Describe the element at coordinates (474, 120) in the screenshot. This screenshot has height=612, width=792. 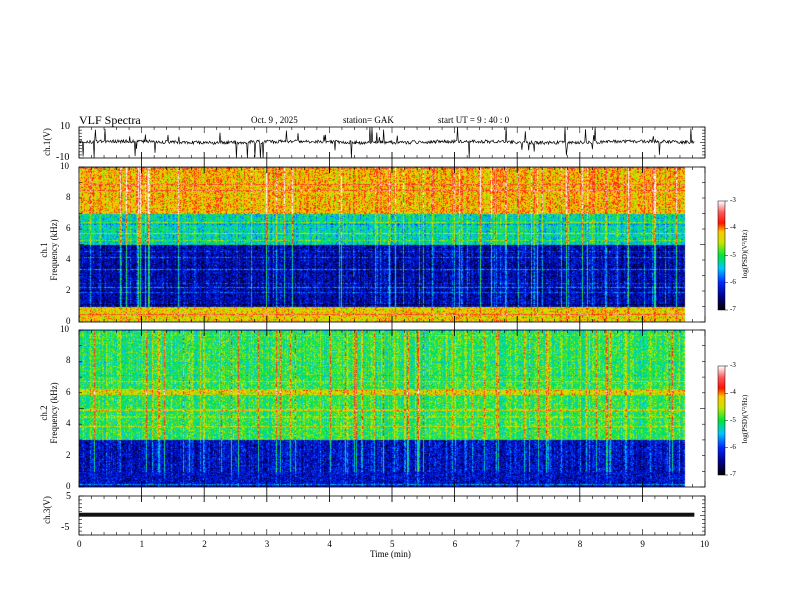
I see `start-time-label: start UT = 9 : 40 : 0` at that location.